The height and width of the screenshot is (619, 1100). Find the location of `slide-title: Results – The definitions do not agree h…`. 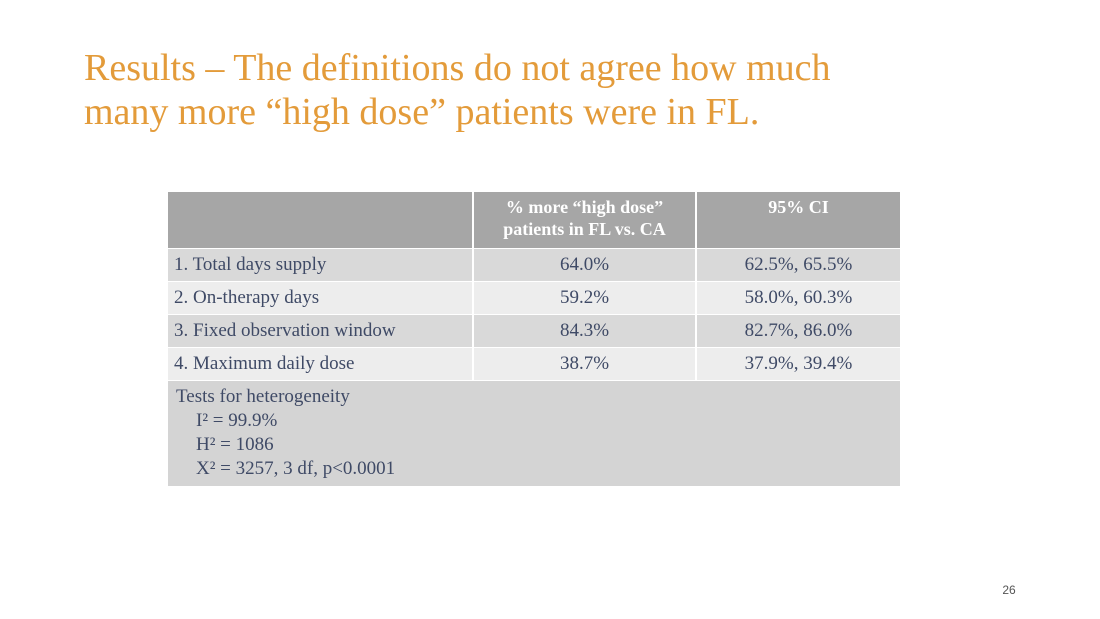

slide-title: Results – The definitions do not agree h… is located at coordinates (564, 90).